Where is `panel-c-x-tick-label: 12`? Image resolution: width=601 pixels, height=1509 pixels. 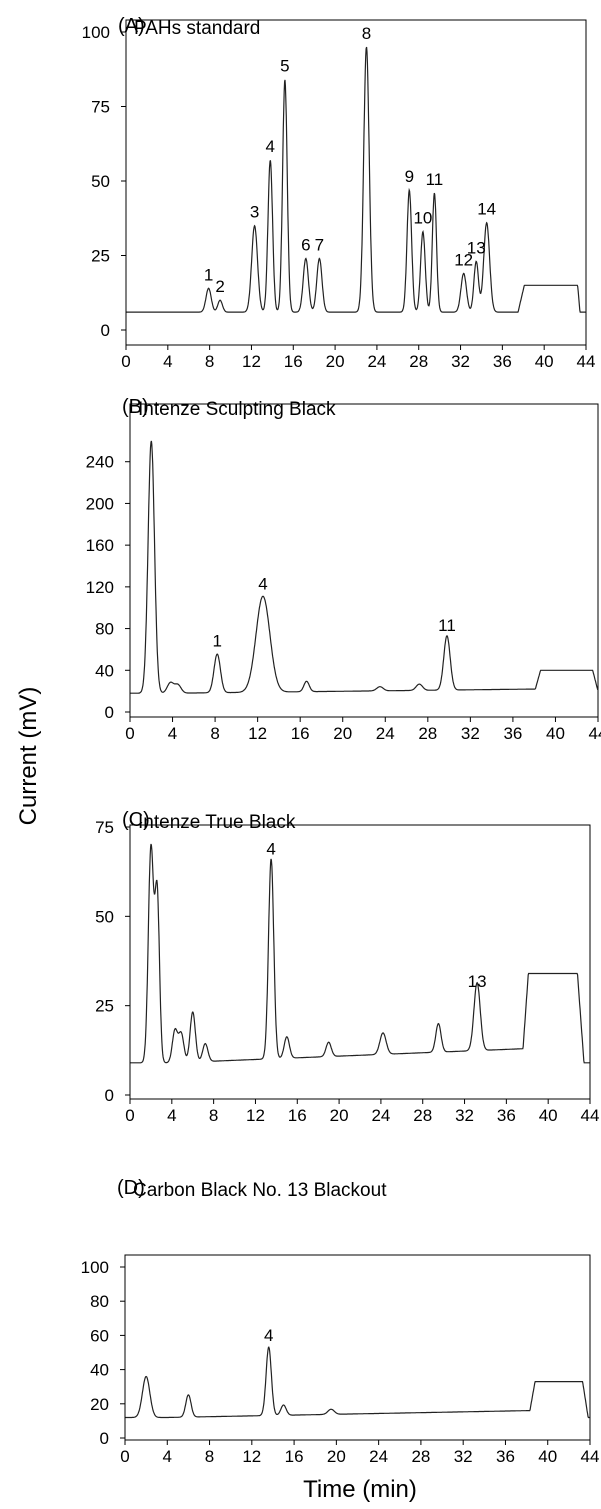 panel-c-x-tick-label: 12 is located at coordinates (255, 1115).